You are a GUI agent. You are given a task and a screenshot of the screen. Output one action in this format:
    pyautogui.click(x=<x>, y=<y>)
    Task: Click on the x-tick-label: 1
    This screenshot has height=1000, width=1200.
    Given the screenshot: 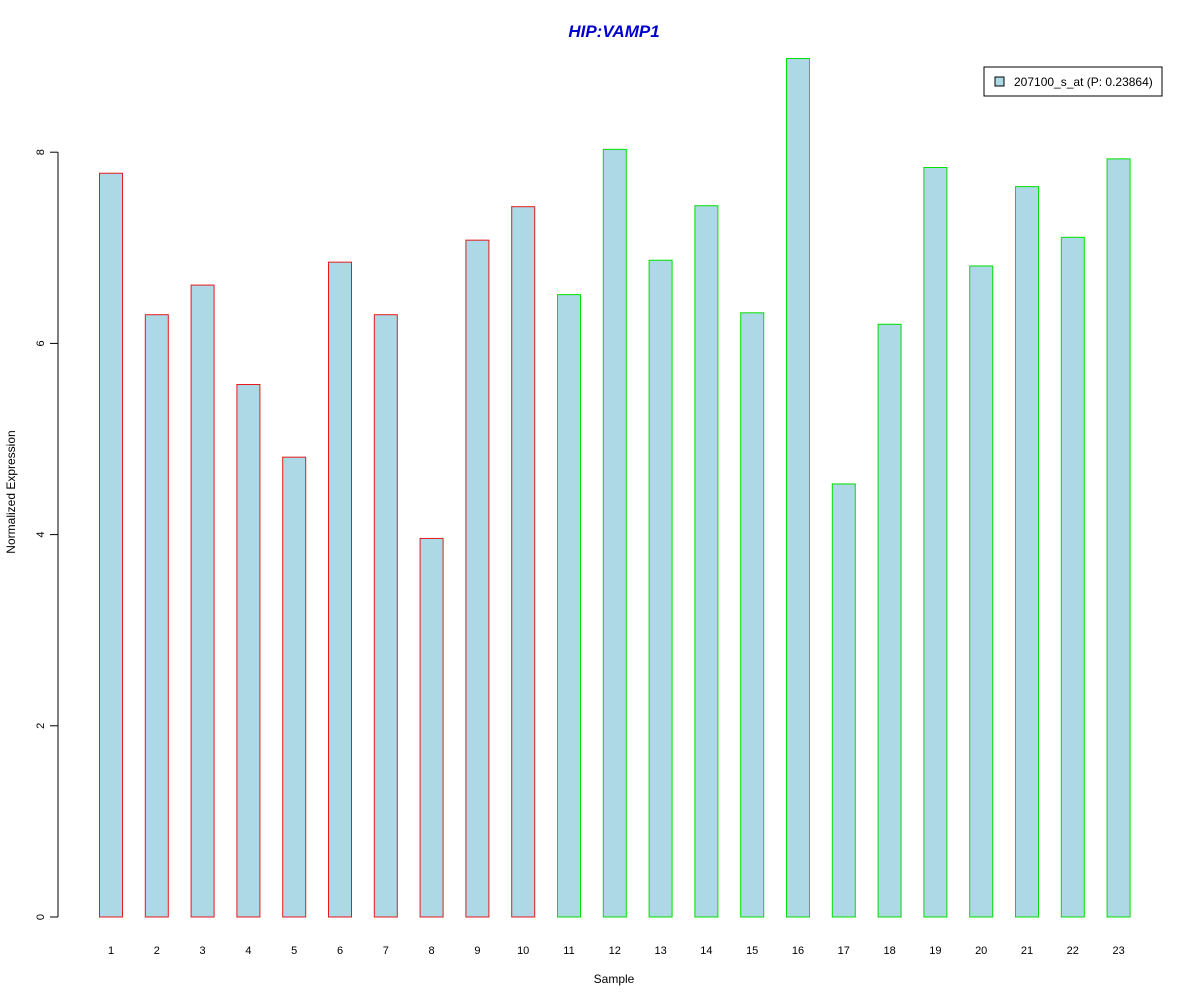 What is the action you would take?
    pyautogui.click(x=111, y=951)
    